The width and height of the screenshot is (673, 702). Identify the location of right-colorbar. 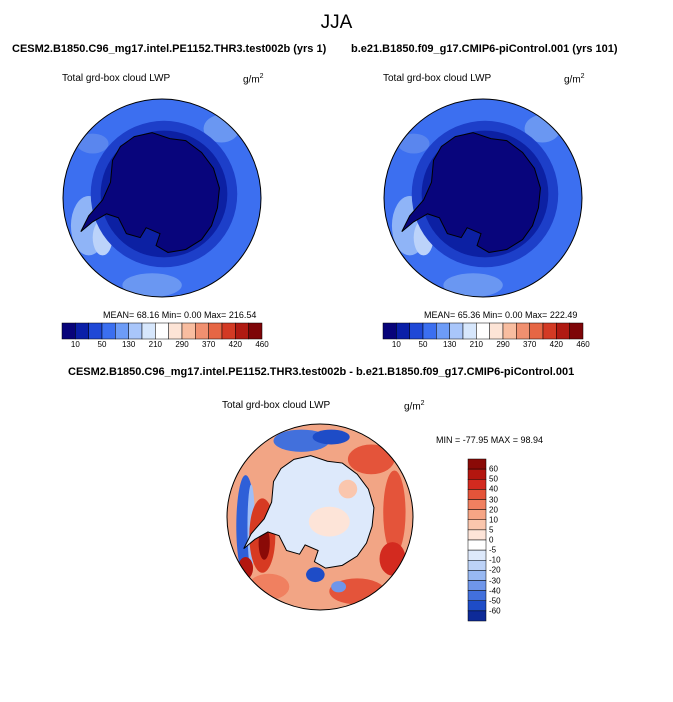
(483, 331).